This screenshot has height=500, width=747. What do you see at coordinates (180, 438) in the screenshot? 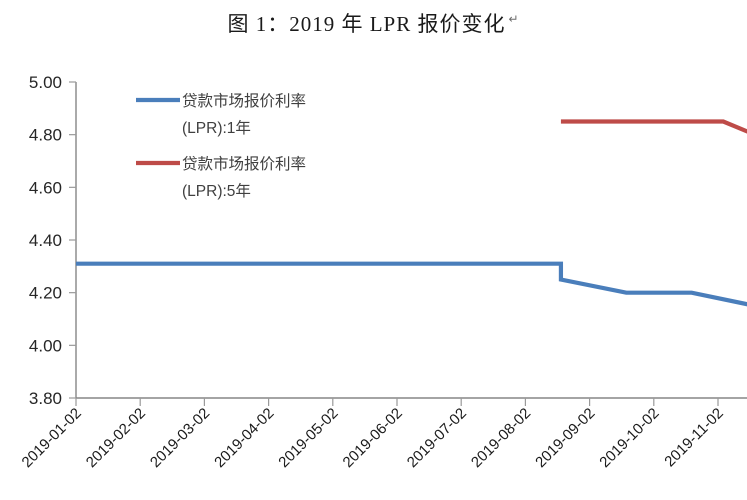
I see `x-tick-label: 2019-03-02` at bounding box center [180, 438].